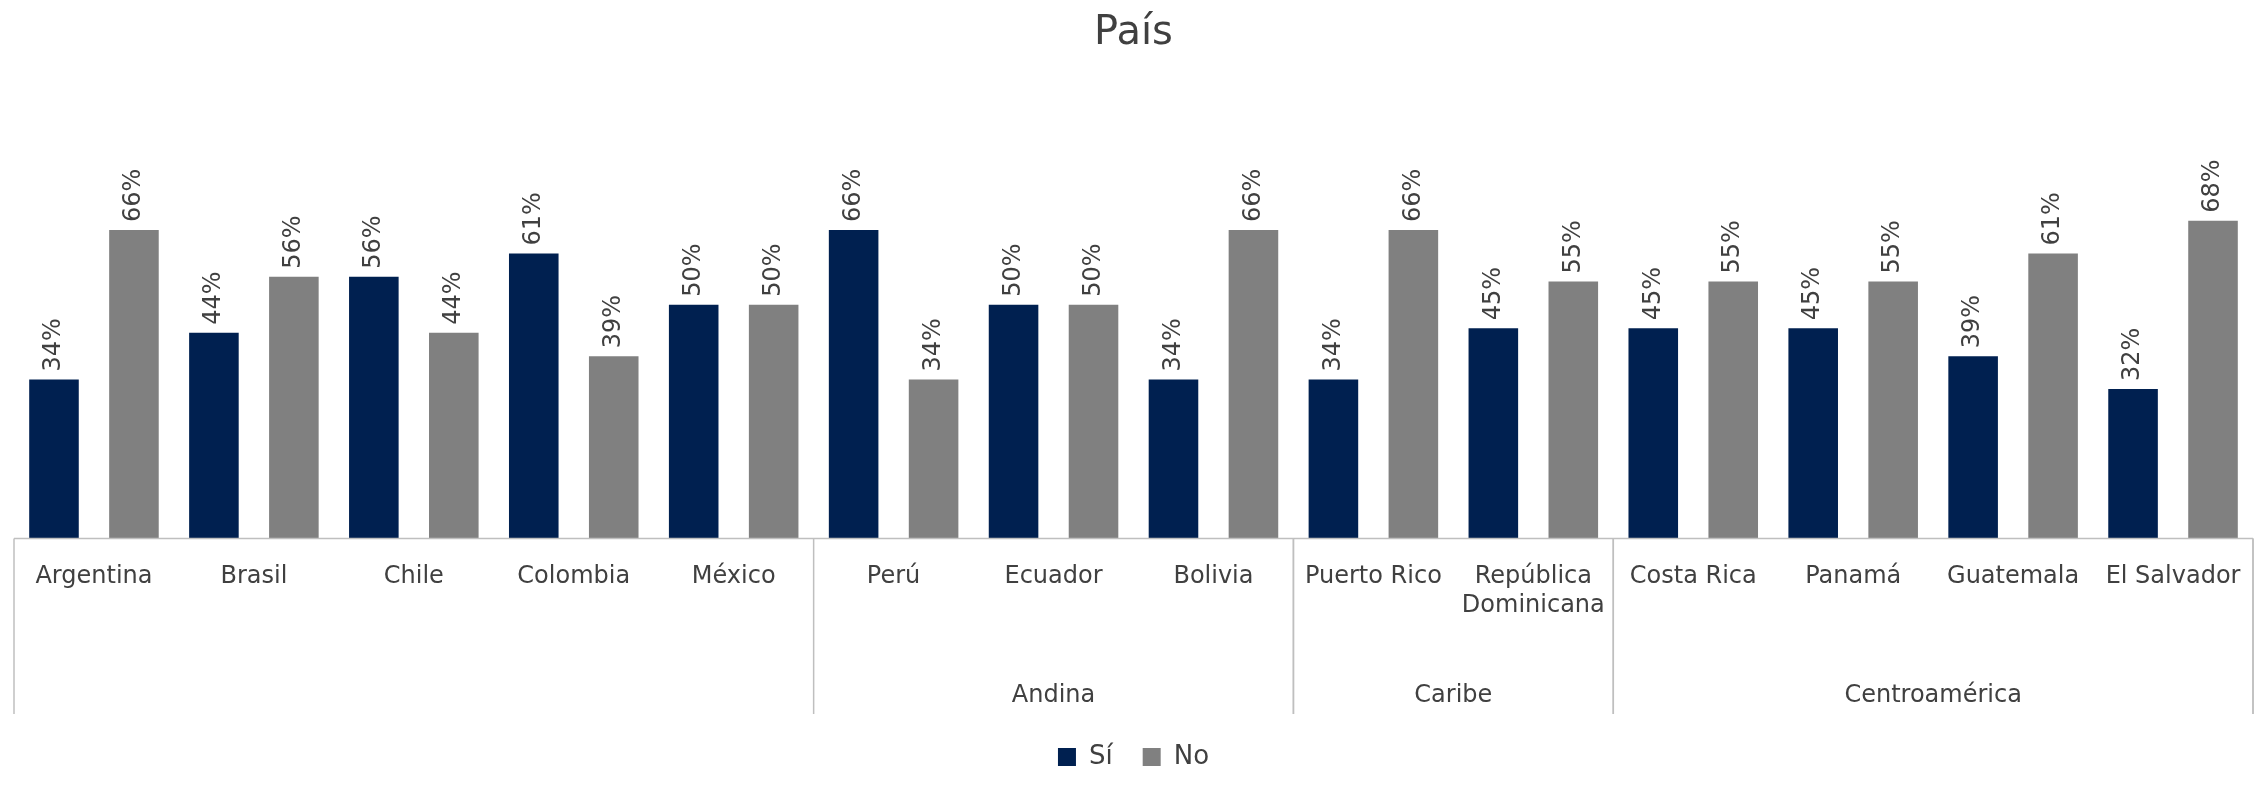  Describe the element at coordinates (1693, 575) in the screenshot. I see `x-tick-label: Costa Rica` at that location.